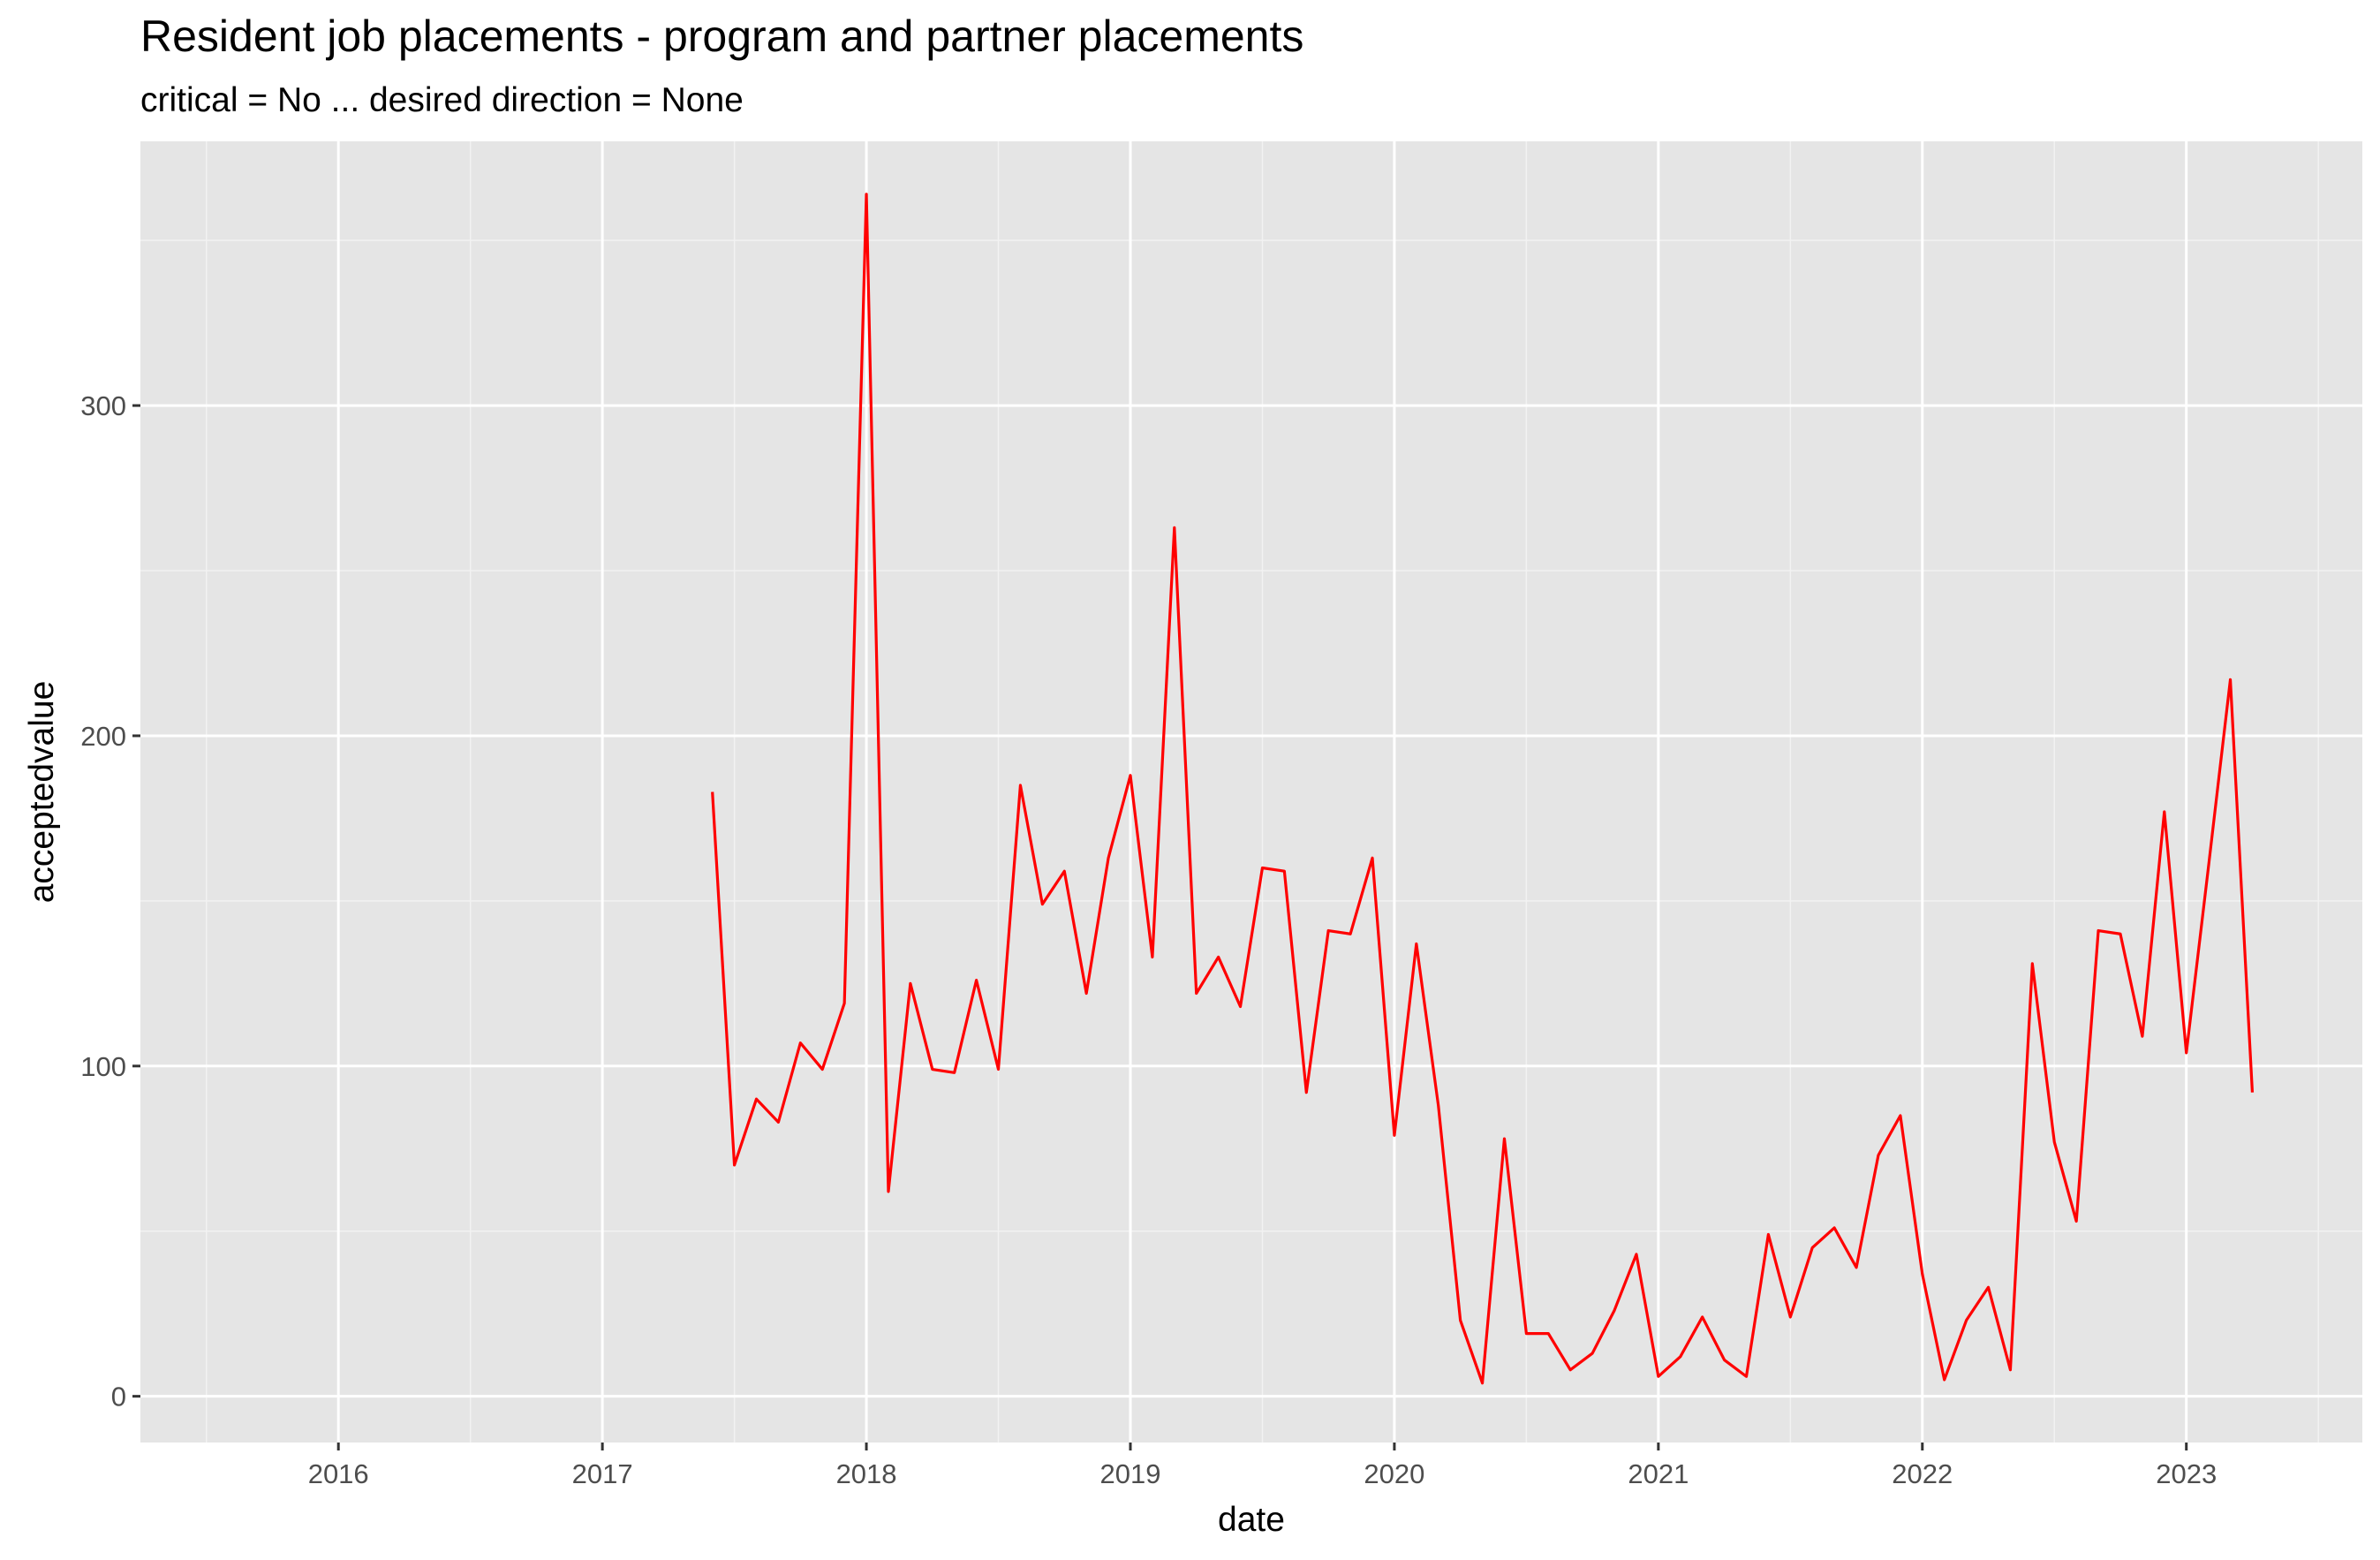 The height and width of the screenshot is (1560, 2380). What do you see at coordinates (1922, 1473) in the screenshot?
I see `x-tick-label: 2022` at bounding box center [1922, 1473].